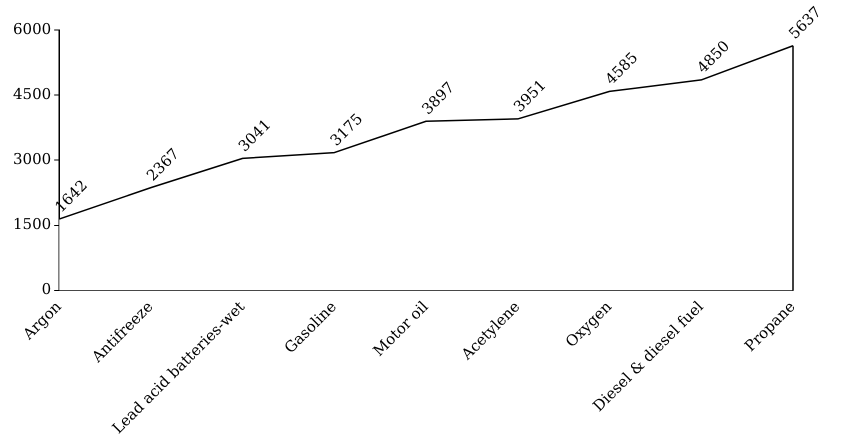 The width and height of the screenshot is (853, 441). What do you see at coordinates (32, 224) in the screenshot?
I see `y-tick-label: 1500` at bounding box center [32, 224].